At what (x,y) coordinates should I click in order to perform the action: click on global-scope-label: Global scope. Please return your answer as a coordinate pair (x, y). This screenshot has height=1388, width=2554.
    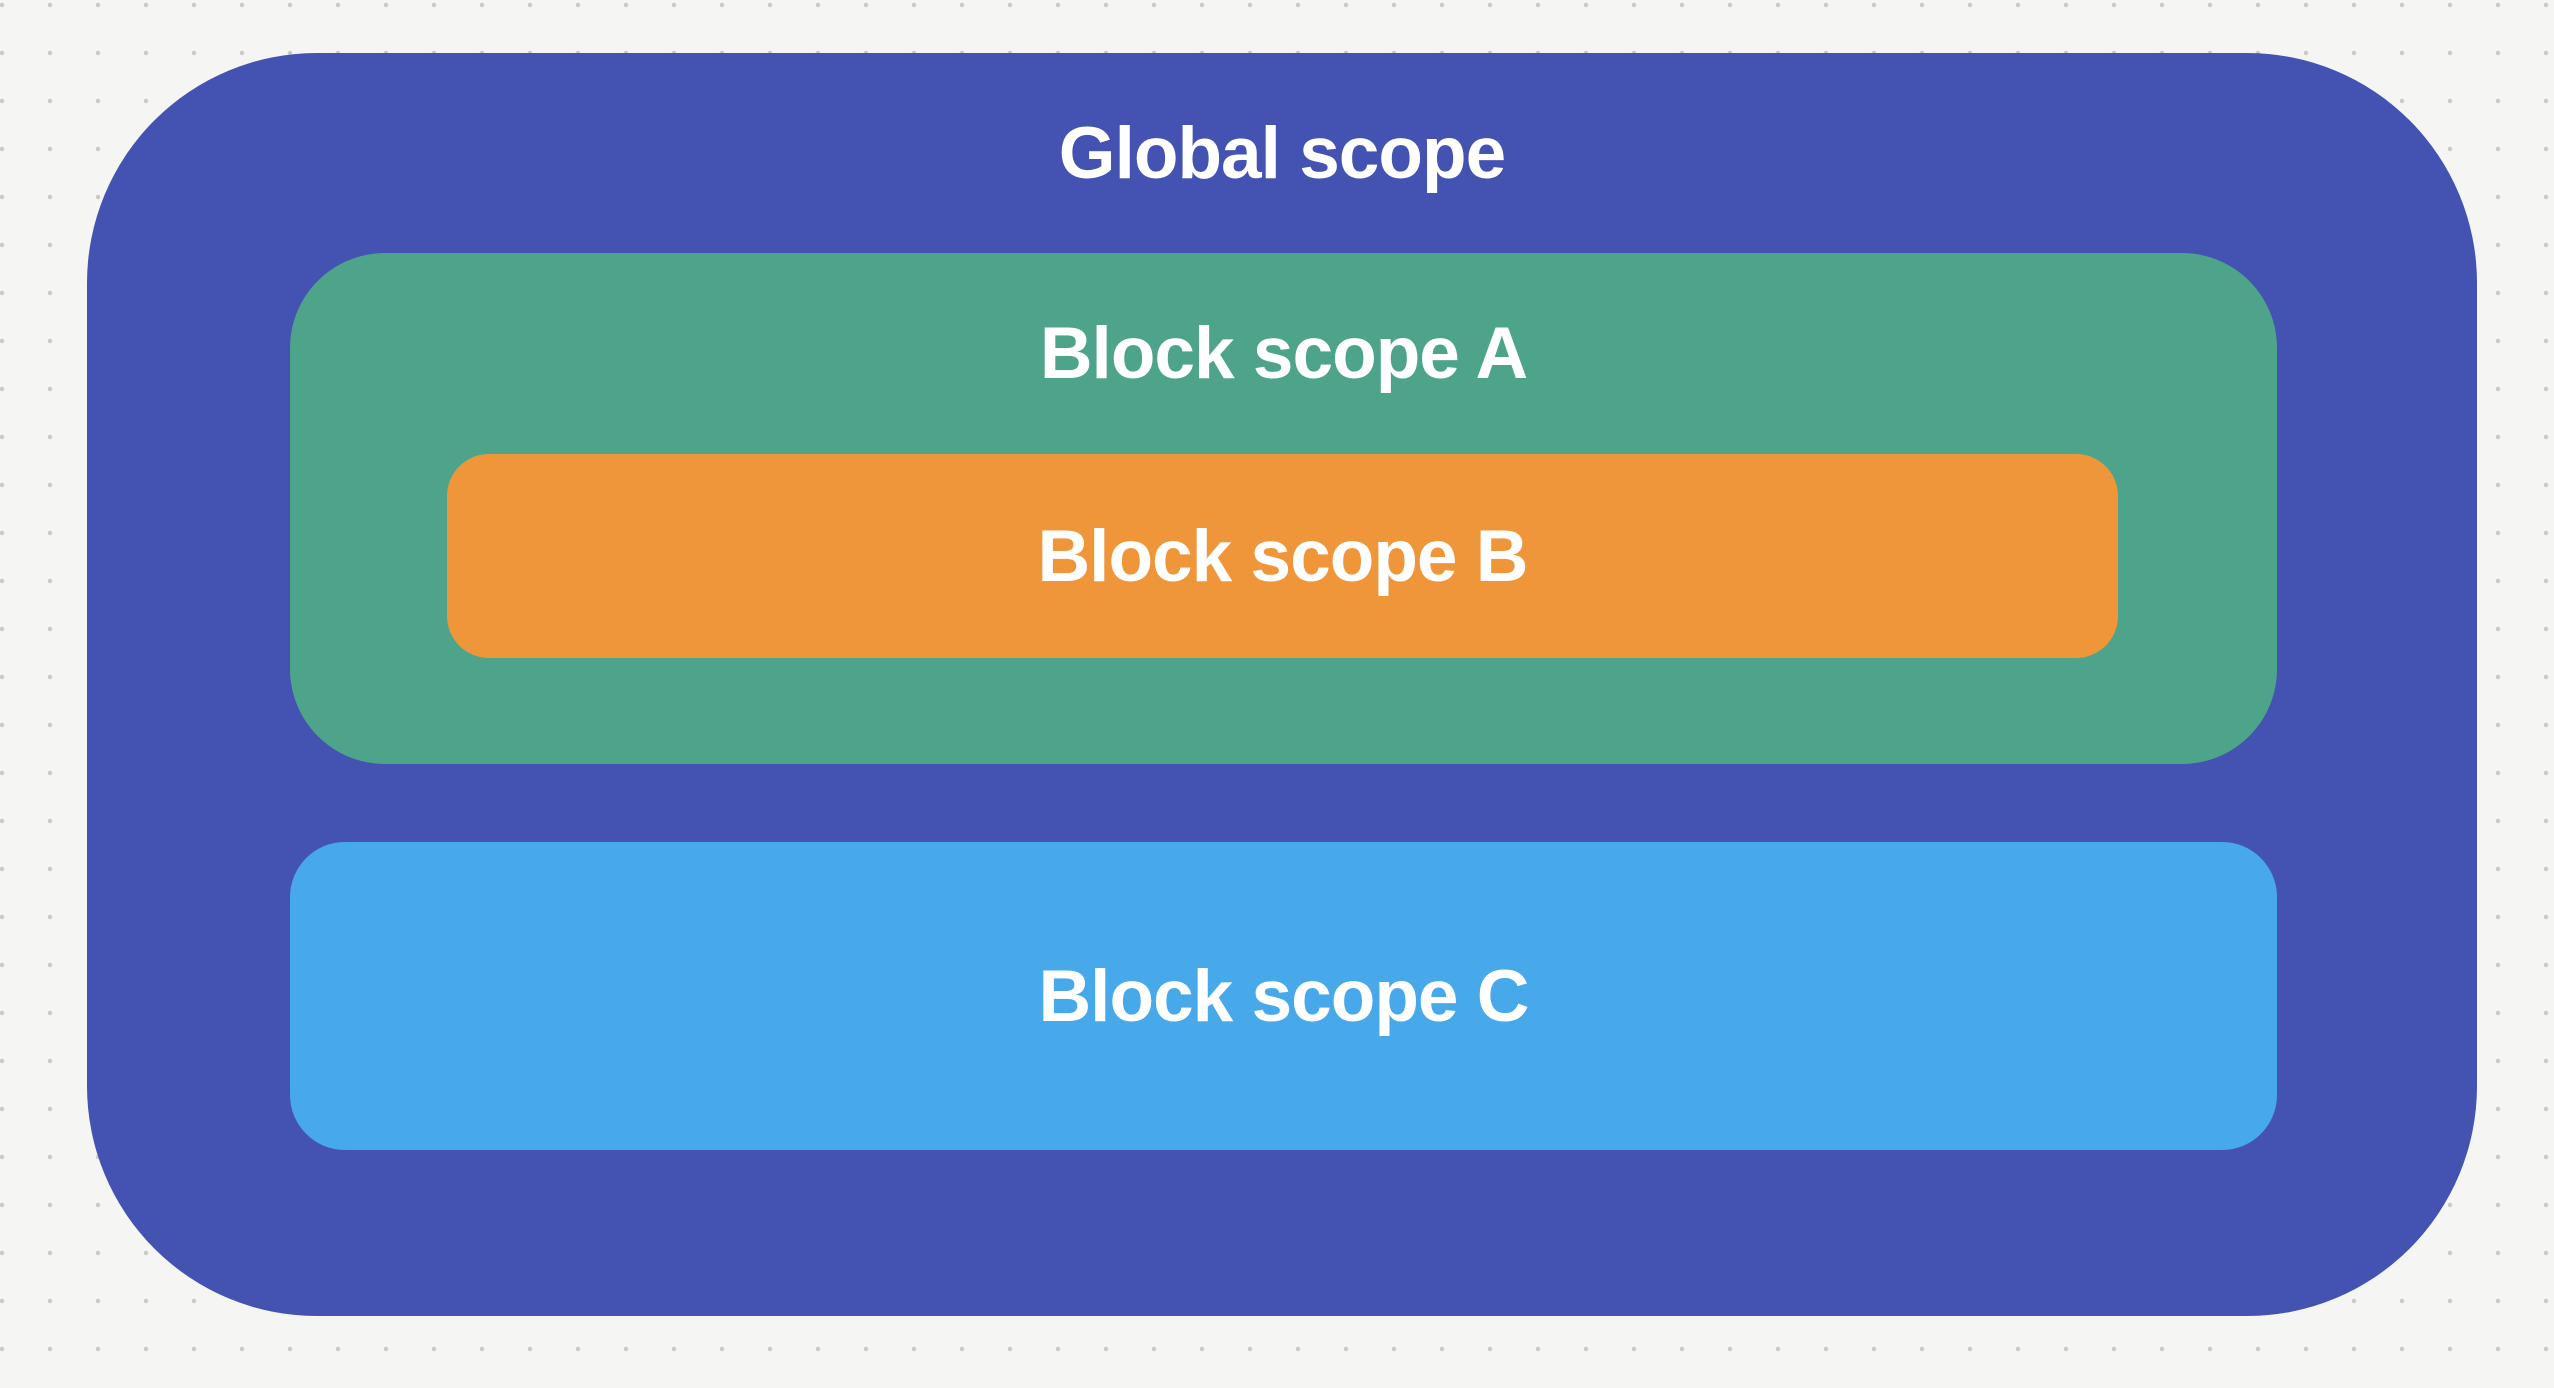
    Looking at the image, I should click on (1282, 153).